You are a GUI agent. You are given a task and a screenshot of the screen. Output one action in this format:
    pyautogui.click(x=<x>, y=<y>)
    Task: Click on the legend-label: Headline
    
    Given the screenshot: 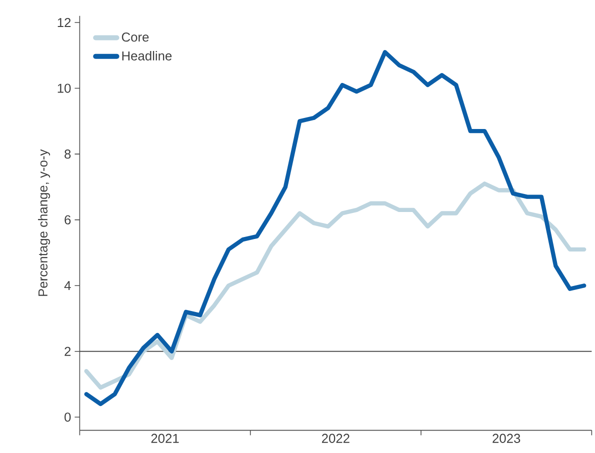 What is the action you would take?
    pyautogui.click(x=147, y=55)
    